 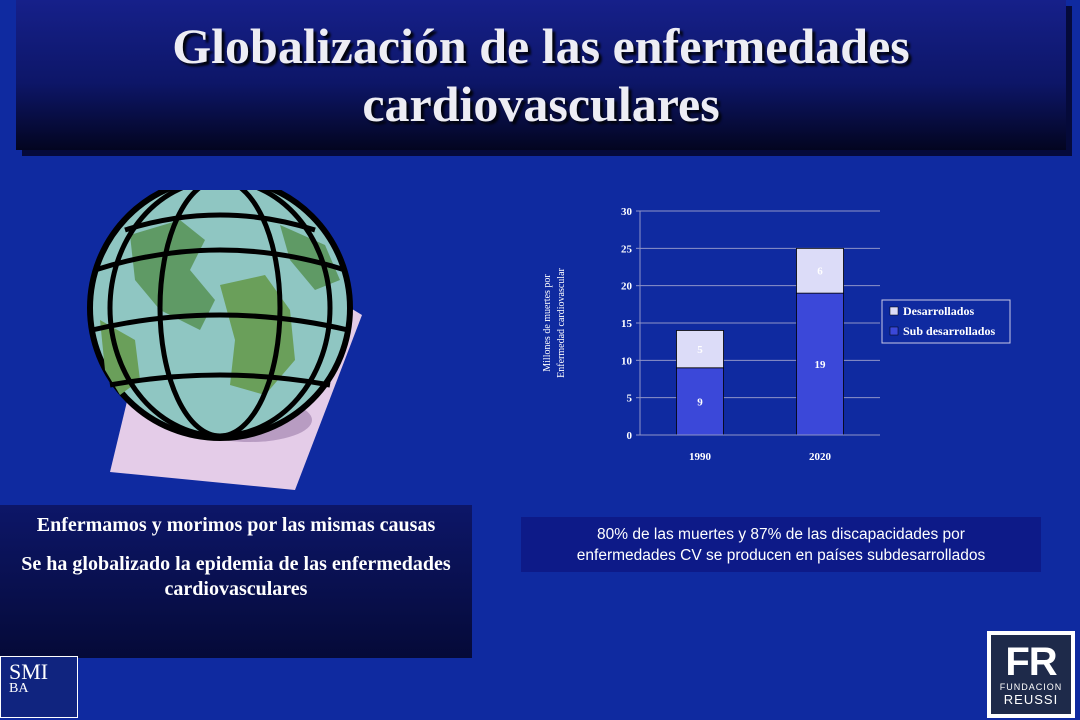 I want to click on globe-icon, so click(x=224, y=332).